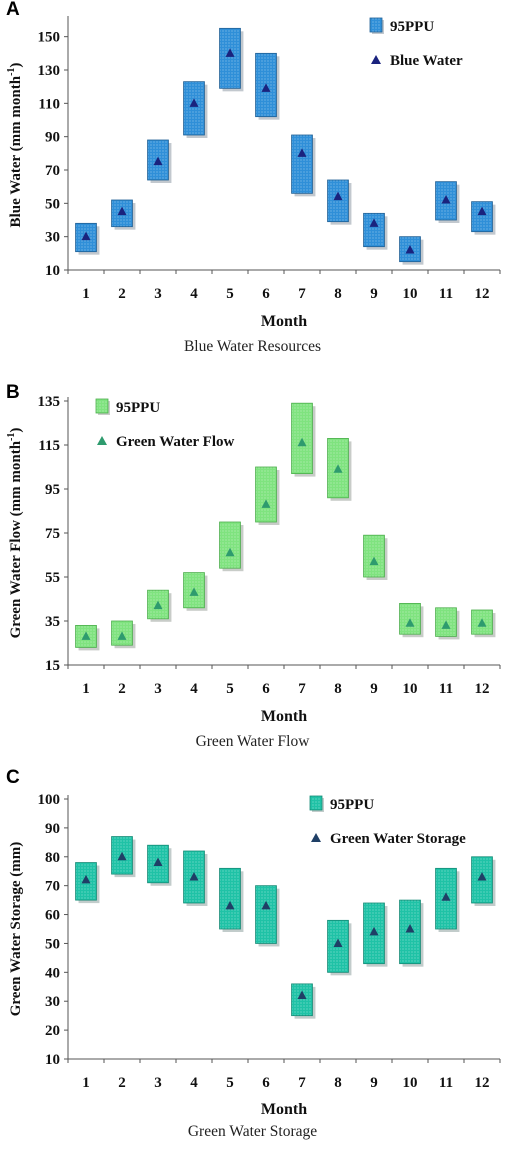 This screenshot has height=1149, width=505. What do you see at coordinates (302, 1083) in the screenshot?
I see `x-tick-label: 7` at bounding box center [302, 1083].